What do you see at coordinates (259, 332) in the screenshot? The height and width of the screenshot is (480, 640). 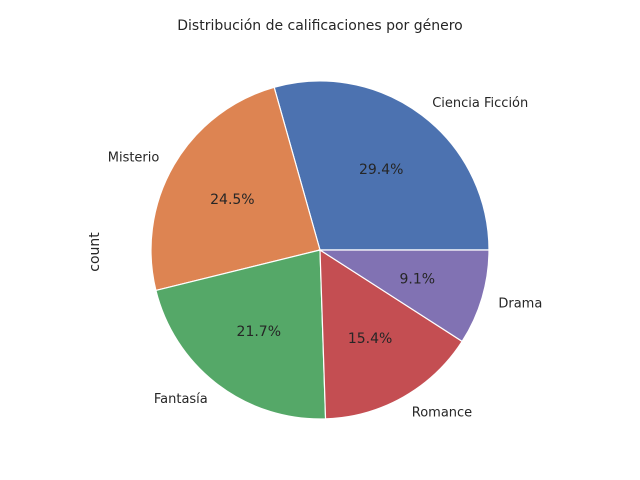 I see `pie-value-label: 21.7%` at bounding box center [259, 332].